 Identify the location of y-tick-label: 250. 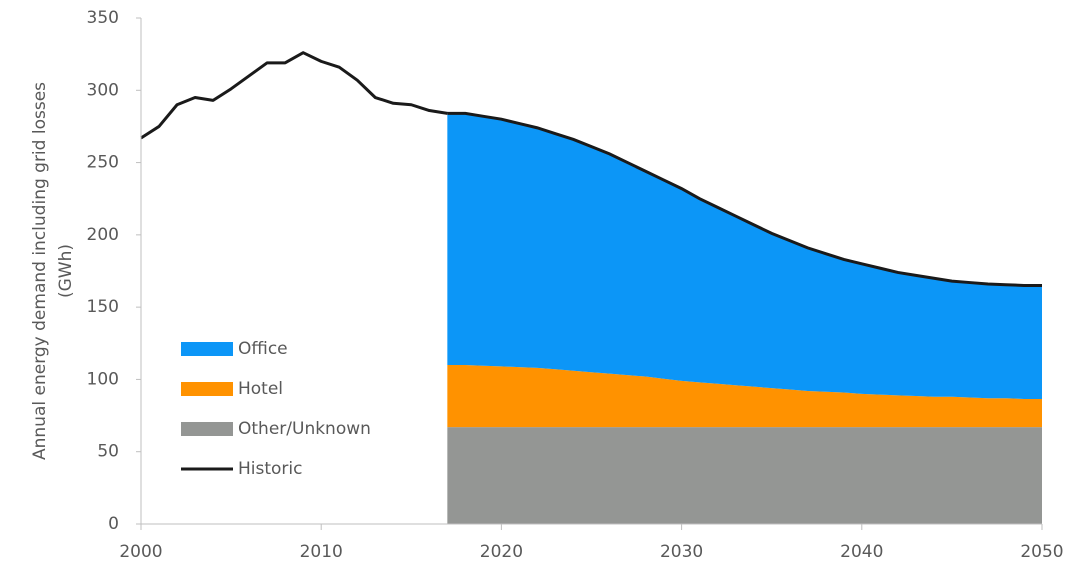
(103, 163).